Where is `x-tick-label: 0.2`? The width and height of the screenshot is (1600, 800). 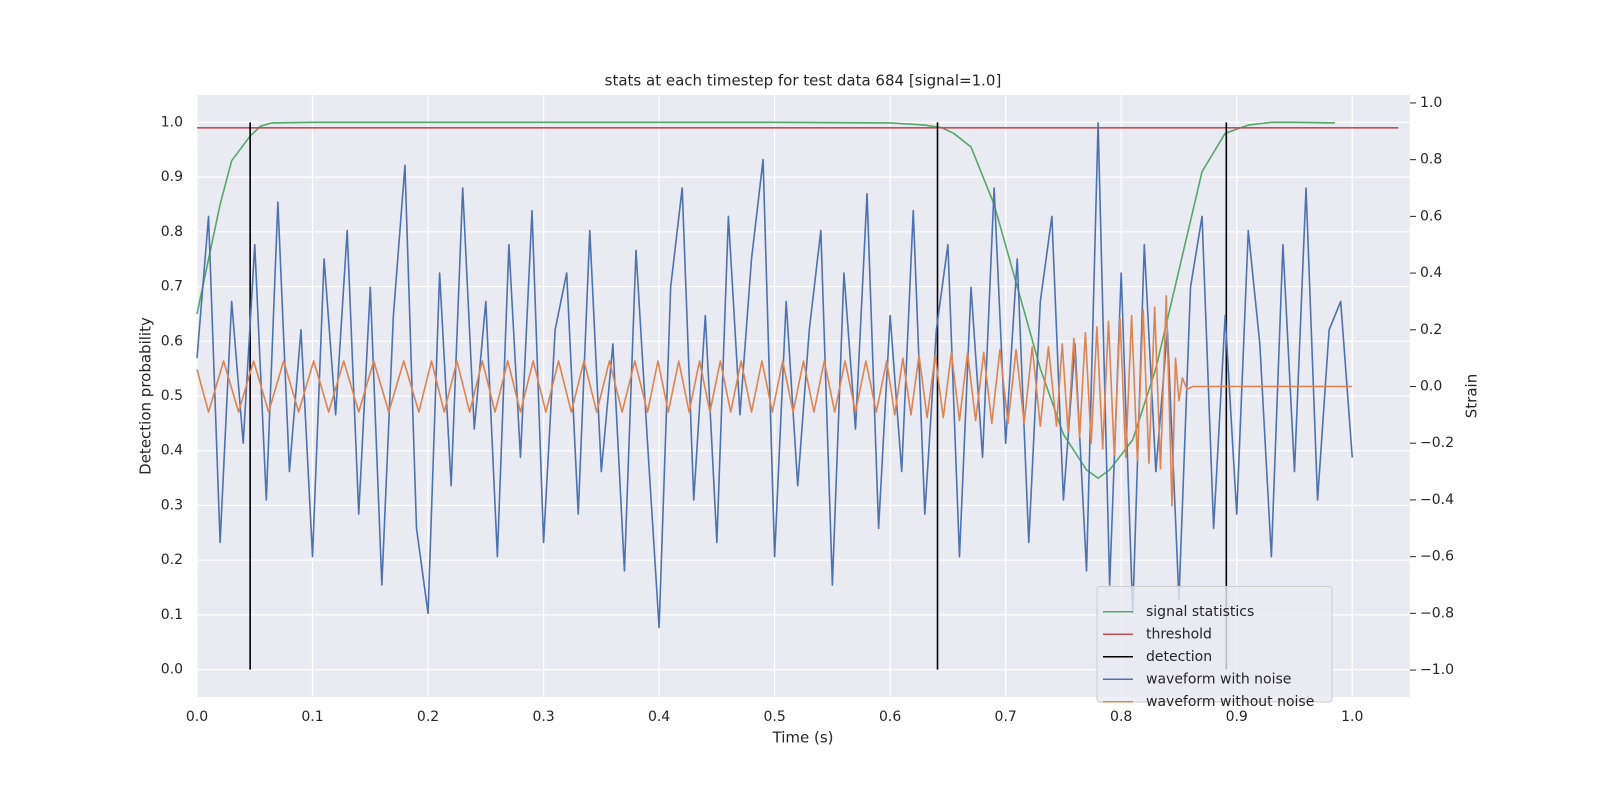 x-tick-label: 0.2 is located at coordinates (428, 717).